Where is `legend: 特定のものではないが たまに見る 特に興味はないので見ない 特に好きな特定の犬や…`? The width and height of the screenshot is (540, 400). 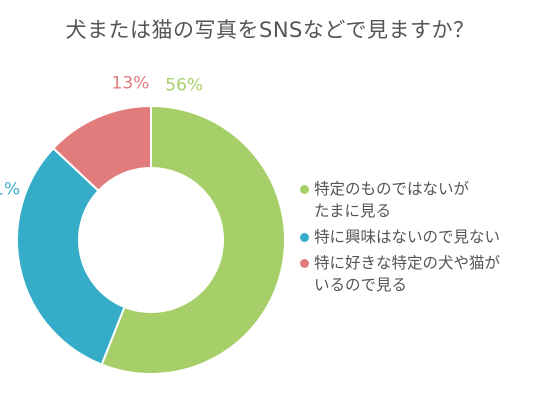
legend: 特定のものではないが たまに見る 特に興味はないので見ない 特に好きな特定の犬や… is located at coordinates (417, 239).